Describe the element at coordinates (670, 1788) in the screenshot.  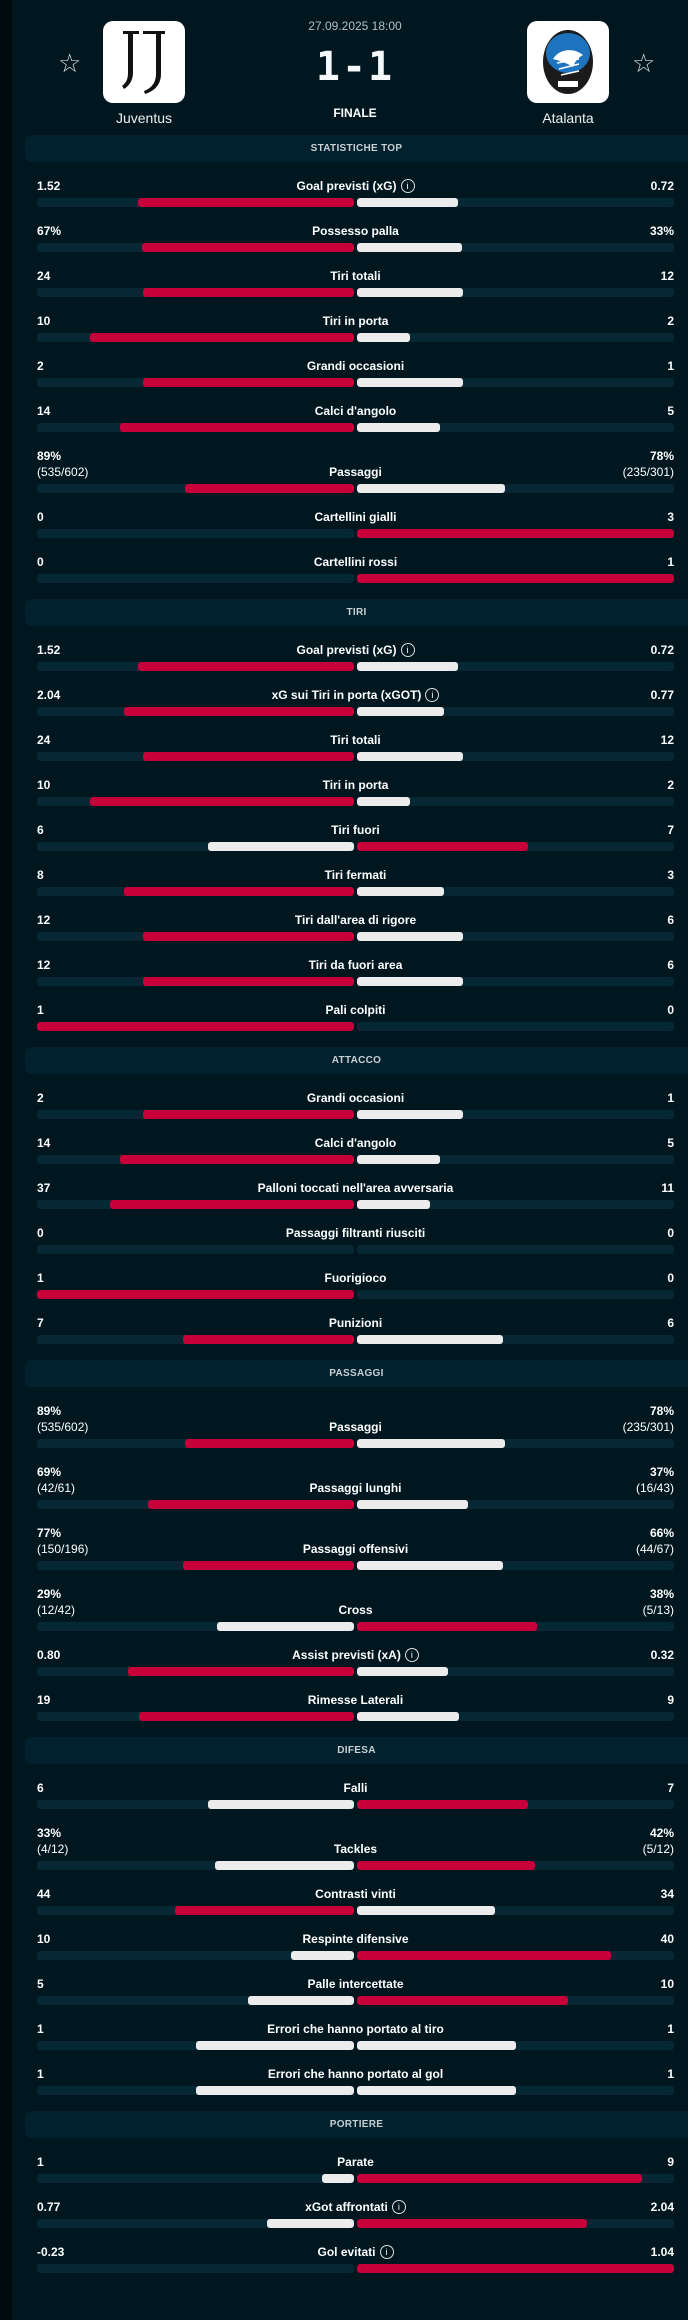
I see `away-value-group: 7` at that location.